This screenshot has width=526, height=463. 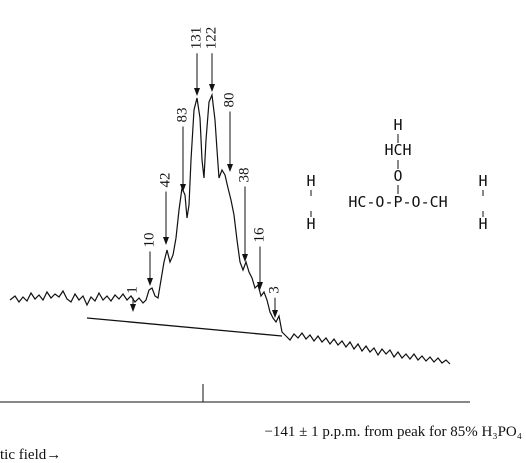 I want to click on axis-label: tic field→, so click(x=30, y=455).